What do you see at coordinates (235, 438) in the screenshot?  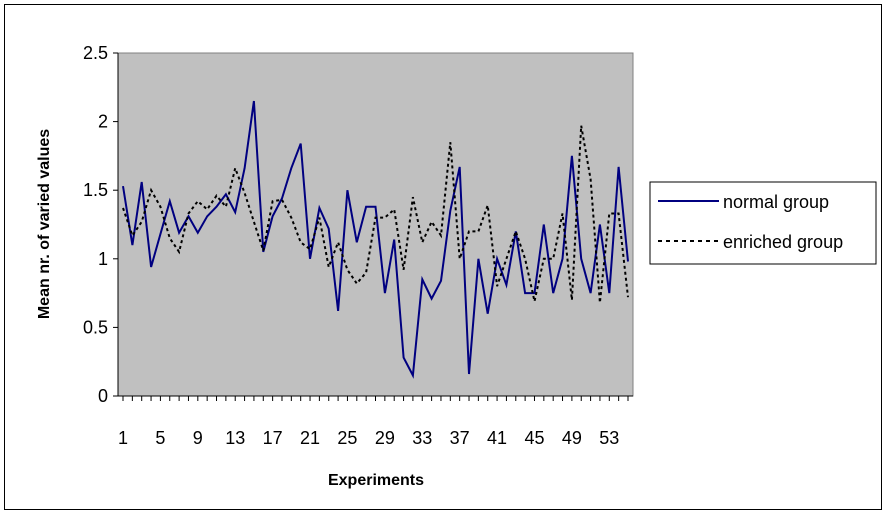 I see `x-tick-label: 13` at bounding box center [235, 438].